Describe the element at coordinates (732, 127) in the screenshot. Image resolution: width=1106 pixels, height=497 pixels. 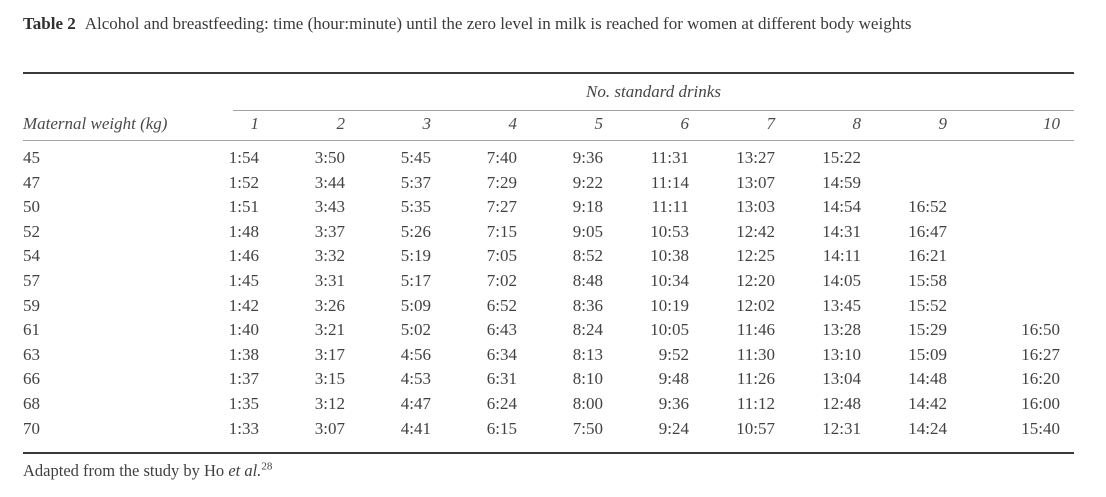
I see `column-header-7: 7` at that location.